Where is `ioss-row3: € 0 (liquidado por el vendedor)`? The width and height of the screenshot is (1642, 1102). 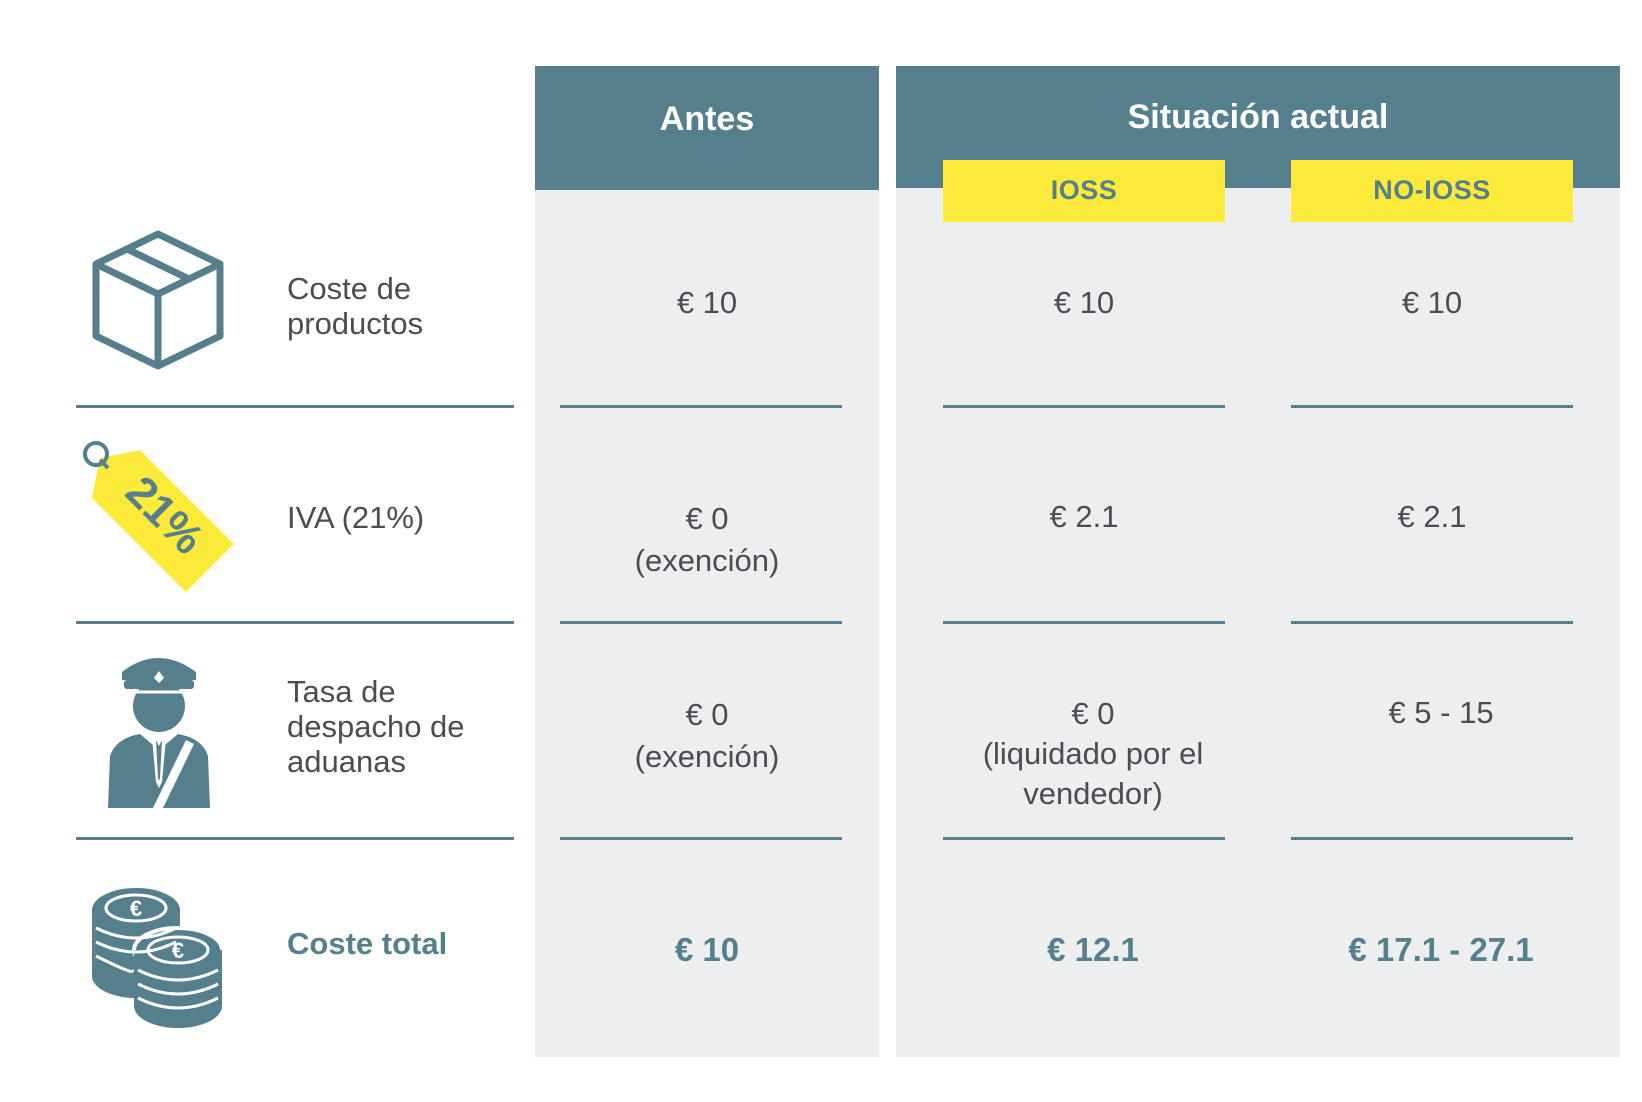 ioss-row3: € 0 (liquidado por el vendedor) is located at coordinates (1093, 754).